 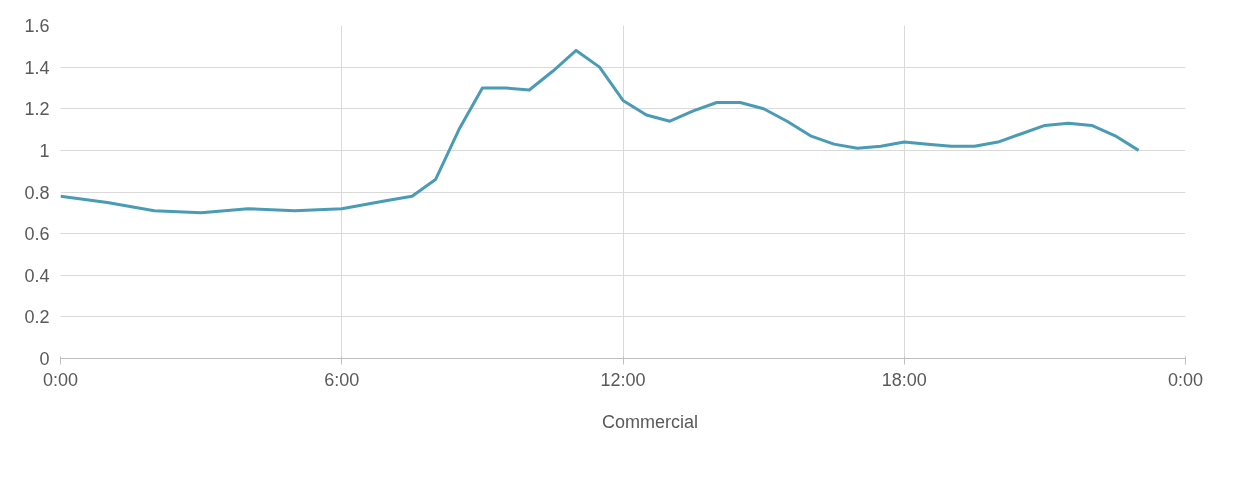 What do you see at coordinates (623, 379) in the screenshot?
I see `x-tick-label: 12:00` at bounding box center [623, 379].